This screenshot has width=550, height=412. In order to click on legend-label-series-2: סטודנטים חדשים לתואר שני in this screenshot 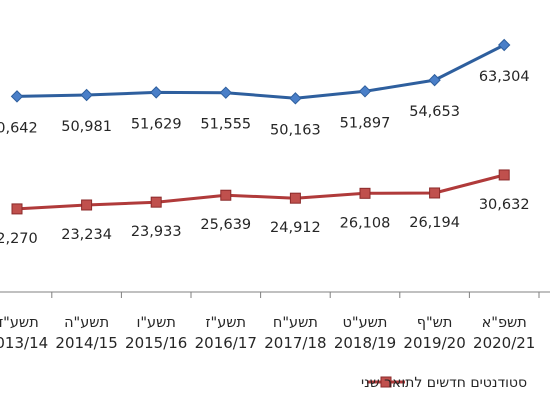, I will do `click(444, 383)`.